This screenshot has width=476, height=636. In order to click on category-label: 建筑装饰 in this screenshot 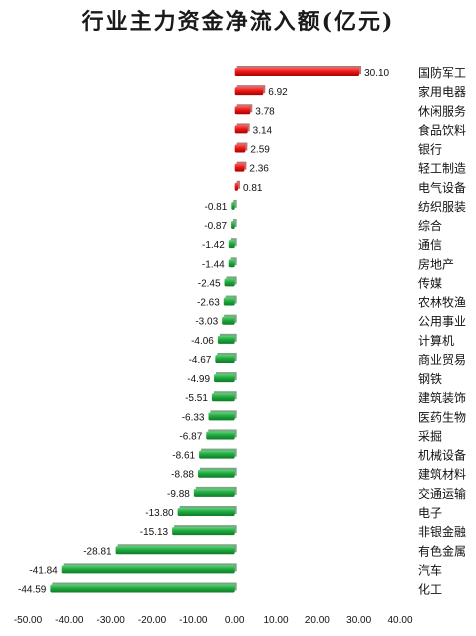, I will do `click(442, 397)`.